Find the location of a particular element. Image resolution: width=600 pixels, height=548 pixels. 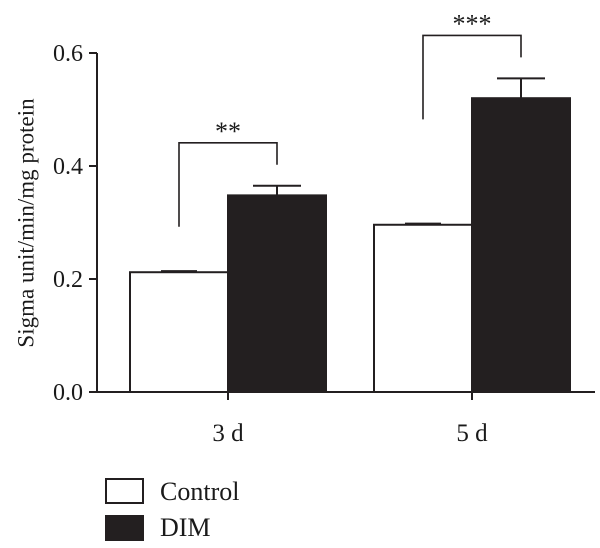

bar-control-5d is located at coordinates (423, 308).